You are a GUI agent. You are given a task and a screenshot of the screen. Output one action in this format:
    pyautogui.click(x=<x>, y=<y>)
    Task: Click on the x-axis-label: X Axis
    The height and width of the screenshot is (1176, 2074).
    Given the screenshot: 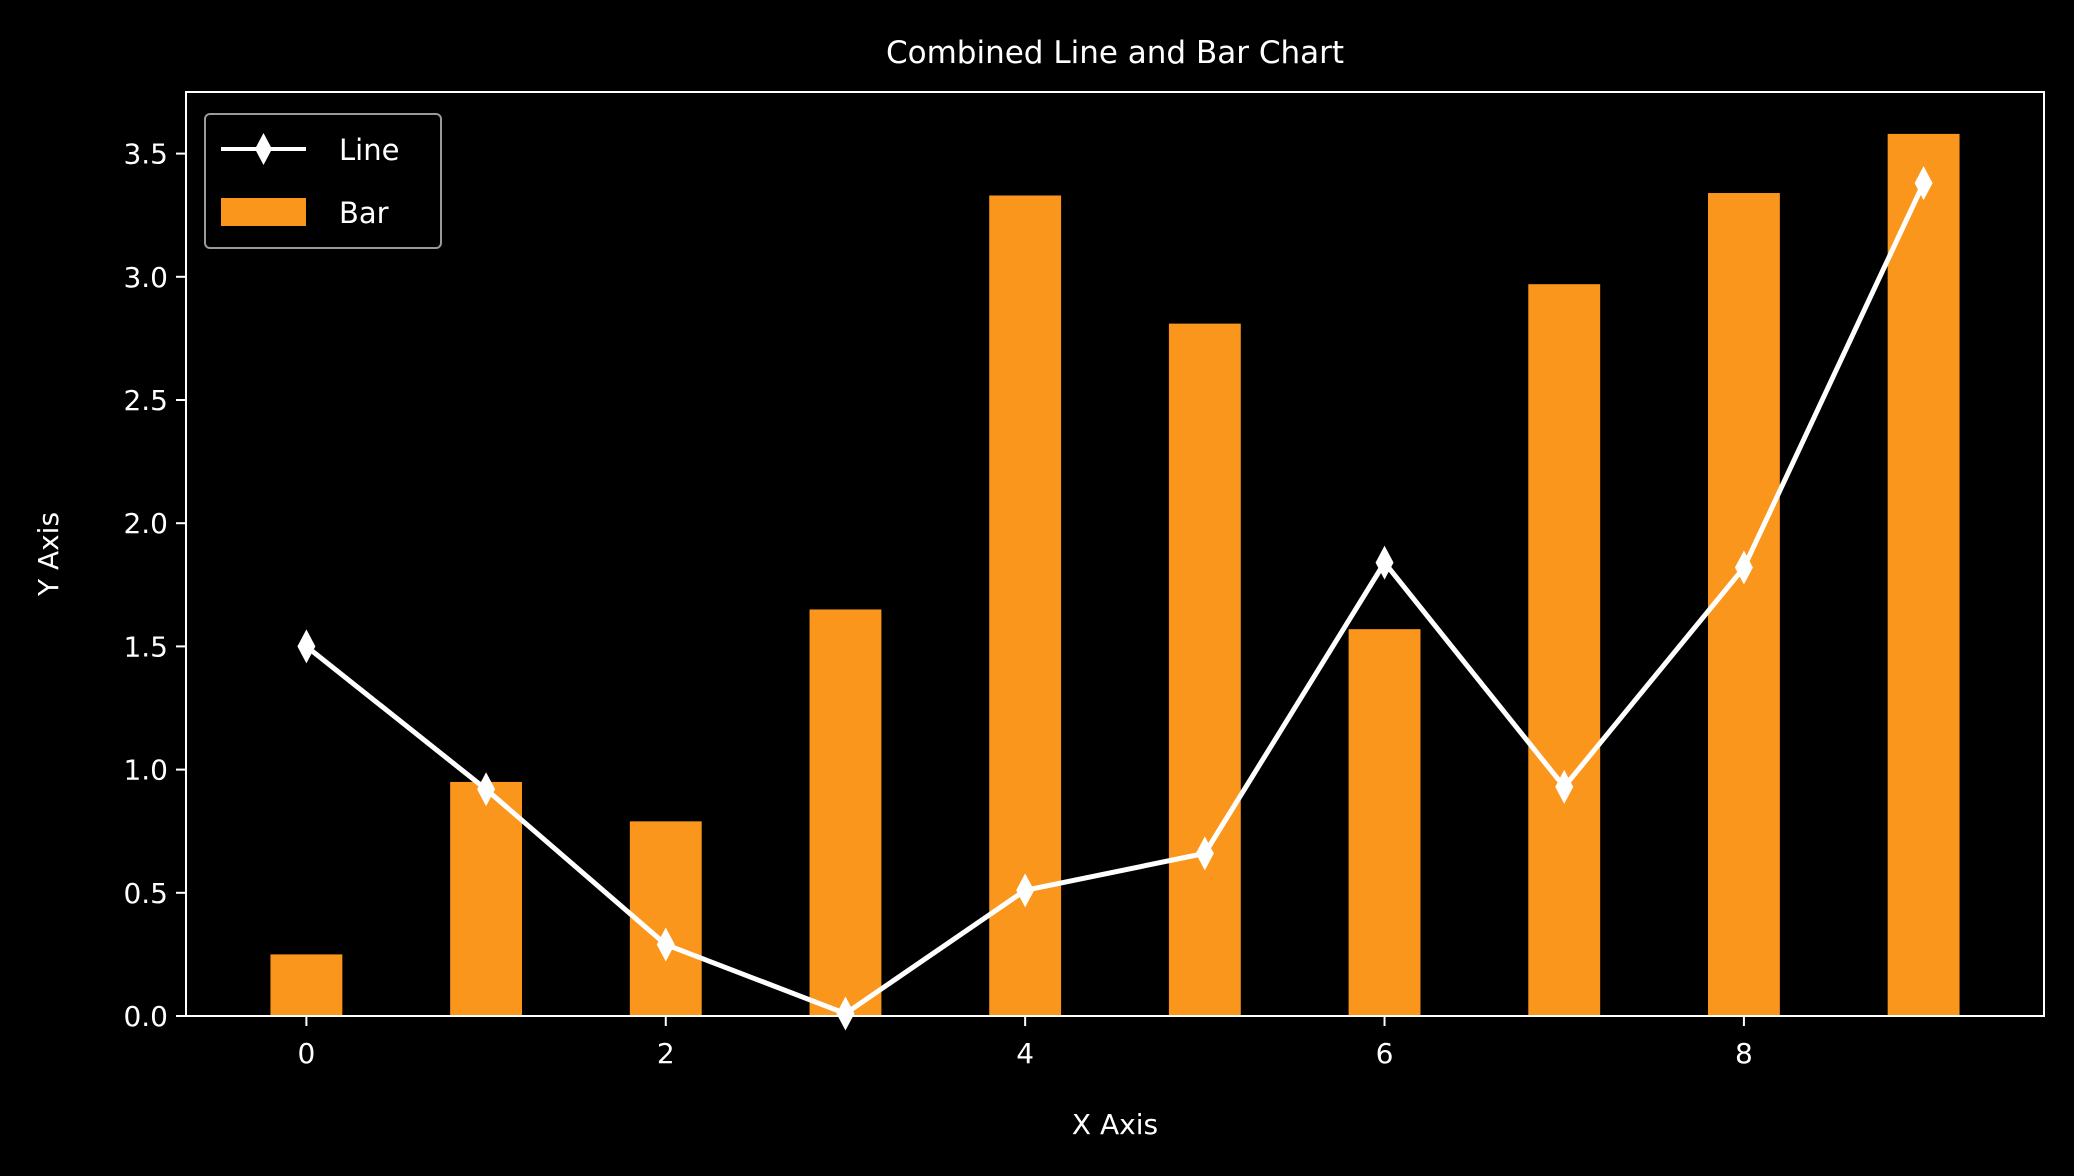 What is the action you would take?
    pyautogui.click(x=1115, y=1124)
    